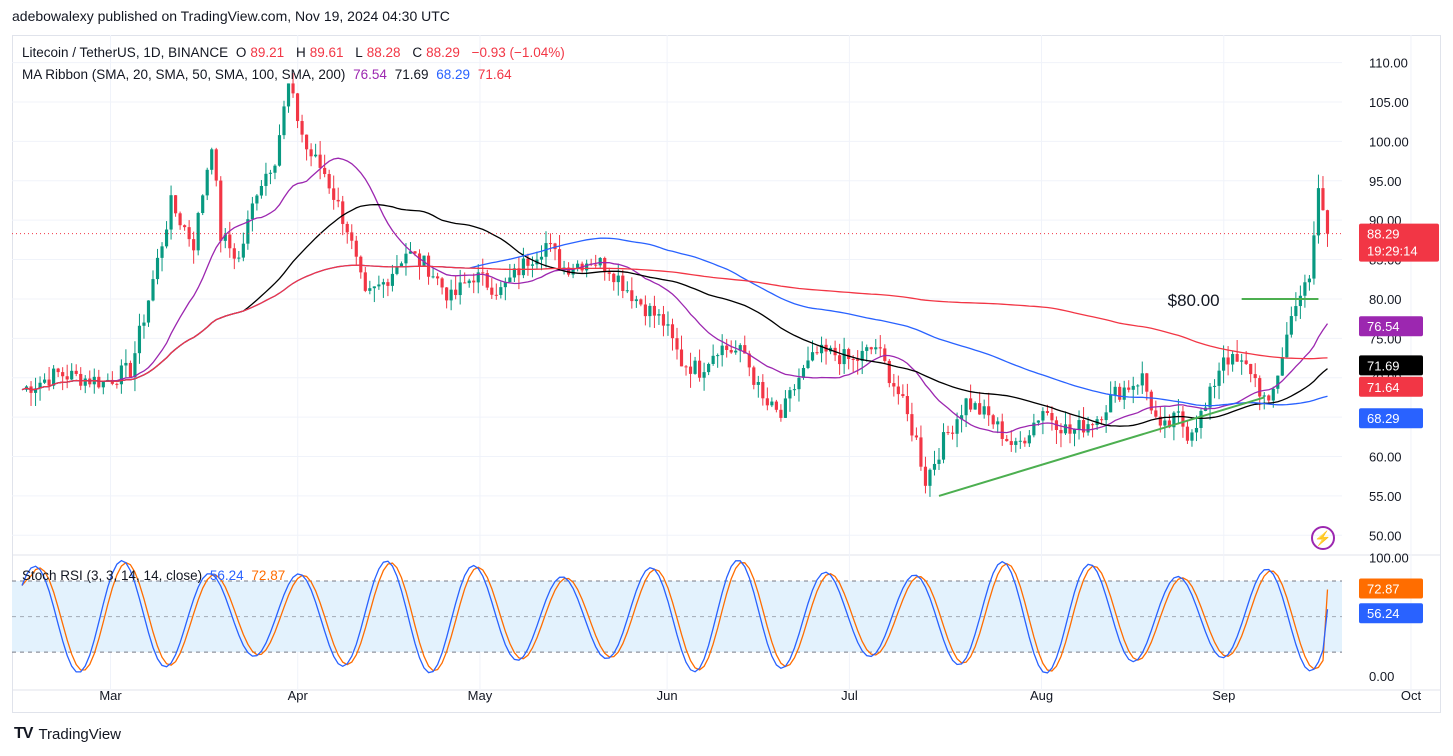 The image size is (1453, 756). Describe the element at coordinates (1411, 695) in the screenshot. I see `time-tick-label: Oct` at that location.